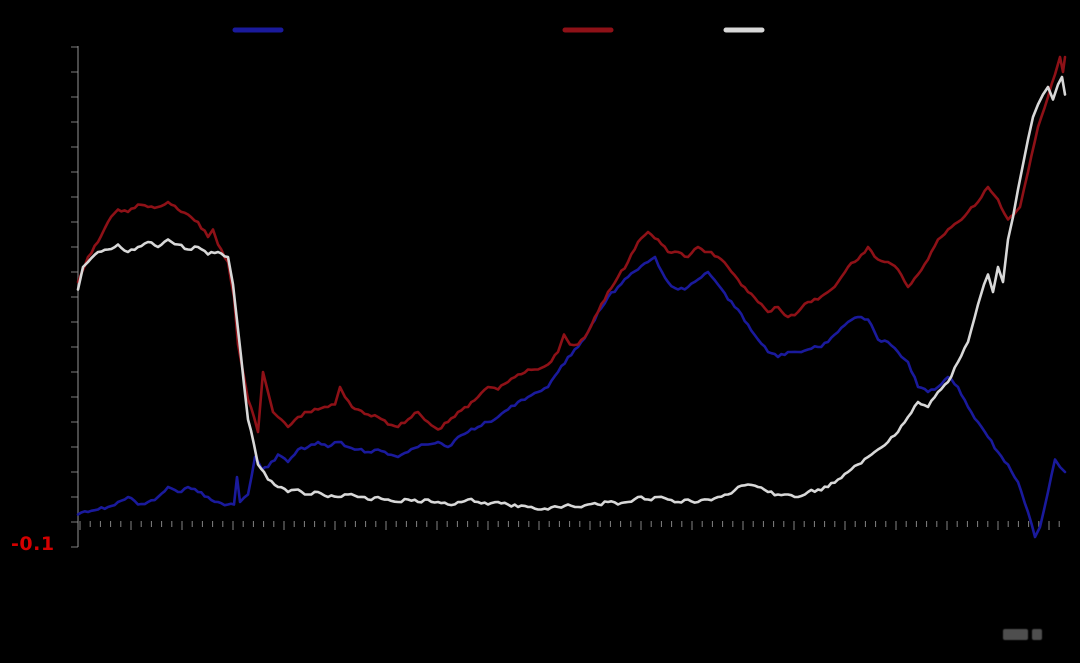 The width and height of the screenshot is (1080, 663). What do you see at coordinates (33, 544) in the screenshot?
I see `y-axis-label-neg-0.1: -0.1` at bounding box center [33, 544].